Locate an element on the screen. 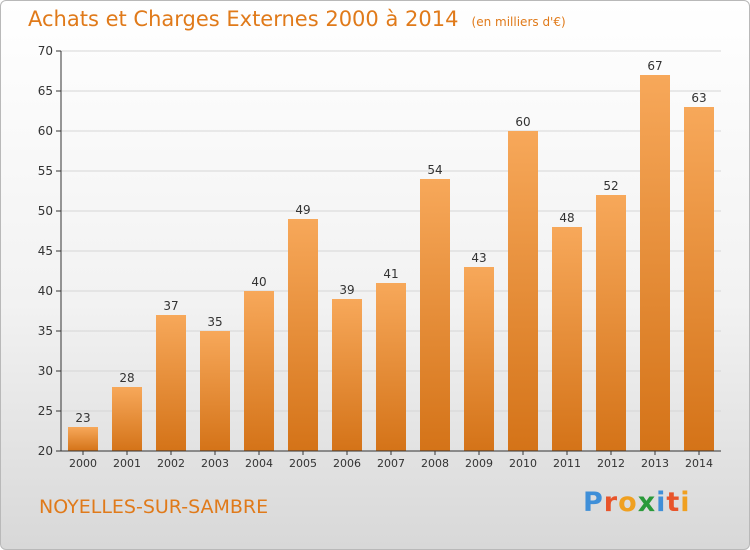 Image resolution: width=750 pixels, height=550 pixels. bar-value-label: 39 is located at coordinates (346, 290).